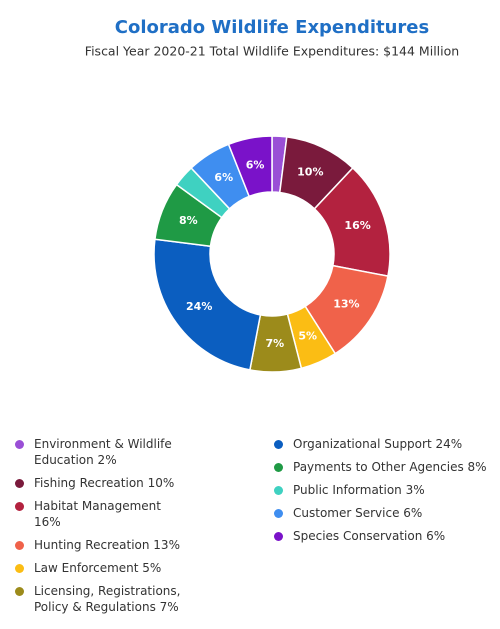  What do you see at coordinates (274, 343) in the screenshot?
I see `slice-label: 7%` at bounding box center [274, 343].